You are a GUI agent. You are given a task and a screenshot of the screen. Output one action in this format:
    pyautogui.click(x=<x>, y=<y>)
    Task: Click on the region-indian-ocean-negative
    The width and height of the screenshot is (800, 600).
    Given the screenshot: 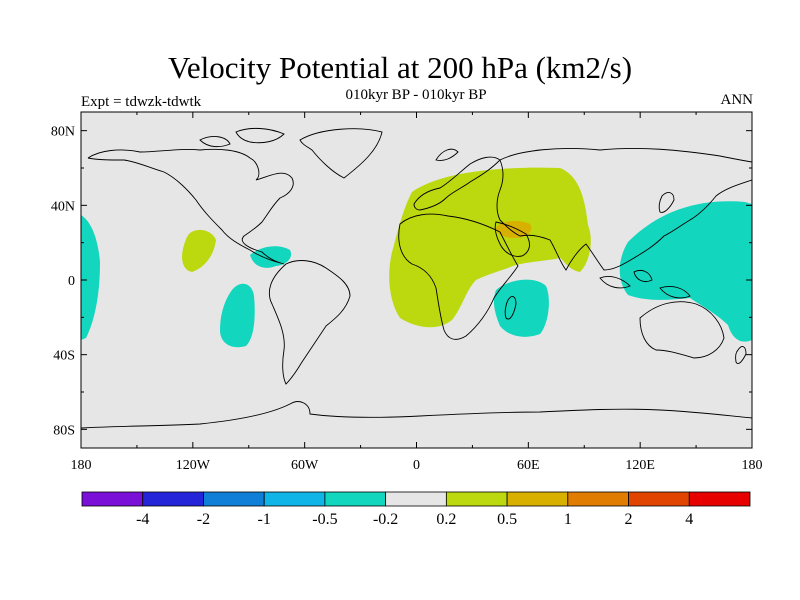 What is the action you would take?
    pyautogui.click(x=521, y=308)
    